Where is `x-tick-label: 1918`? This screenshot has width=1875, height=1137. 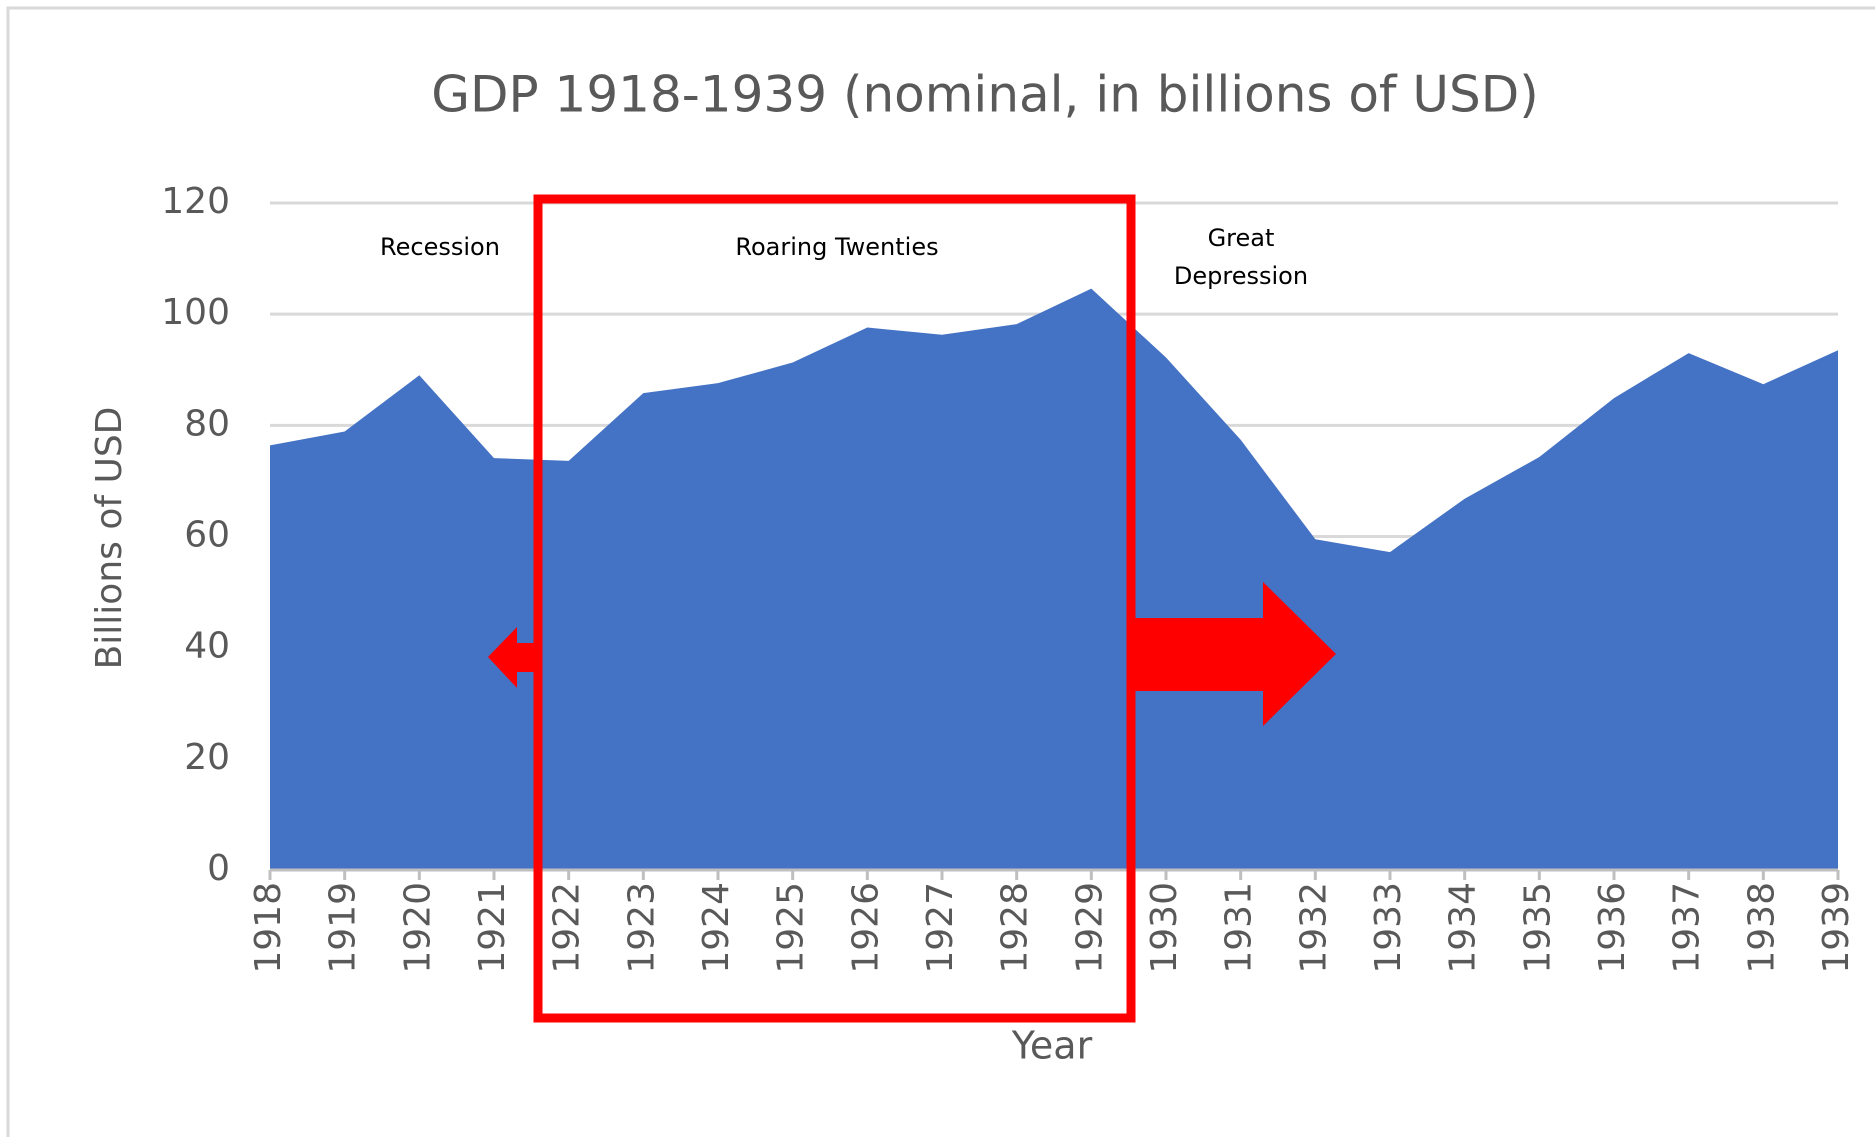
x-tick-label: 1918 is located at coordinates (268, 928).